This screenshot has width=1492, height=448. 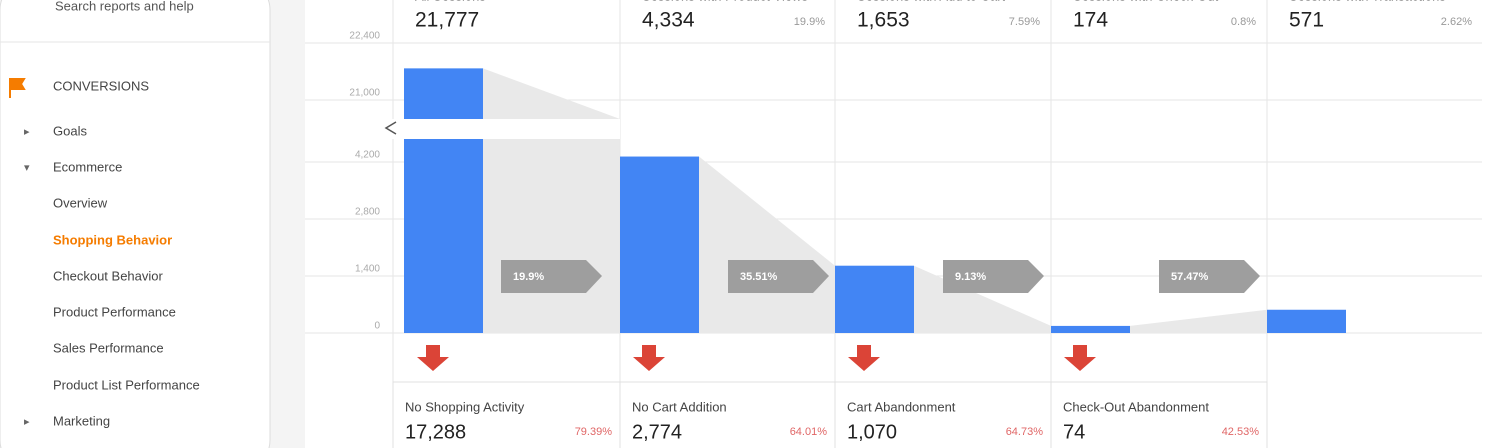 I want to click on abandon-percent: 42.53%, so click(x=1241, y=432).